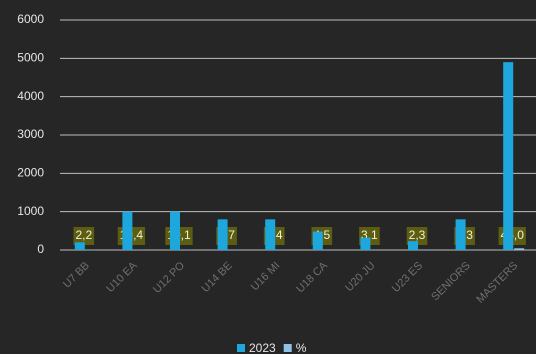 This screenshot has height=354, width=536. Describe the element at coordinates (30, 58) in the screenshot. I see `y-tick-label: 5000` at that location.